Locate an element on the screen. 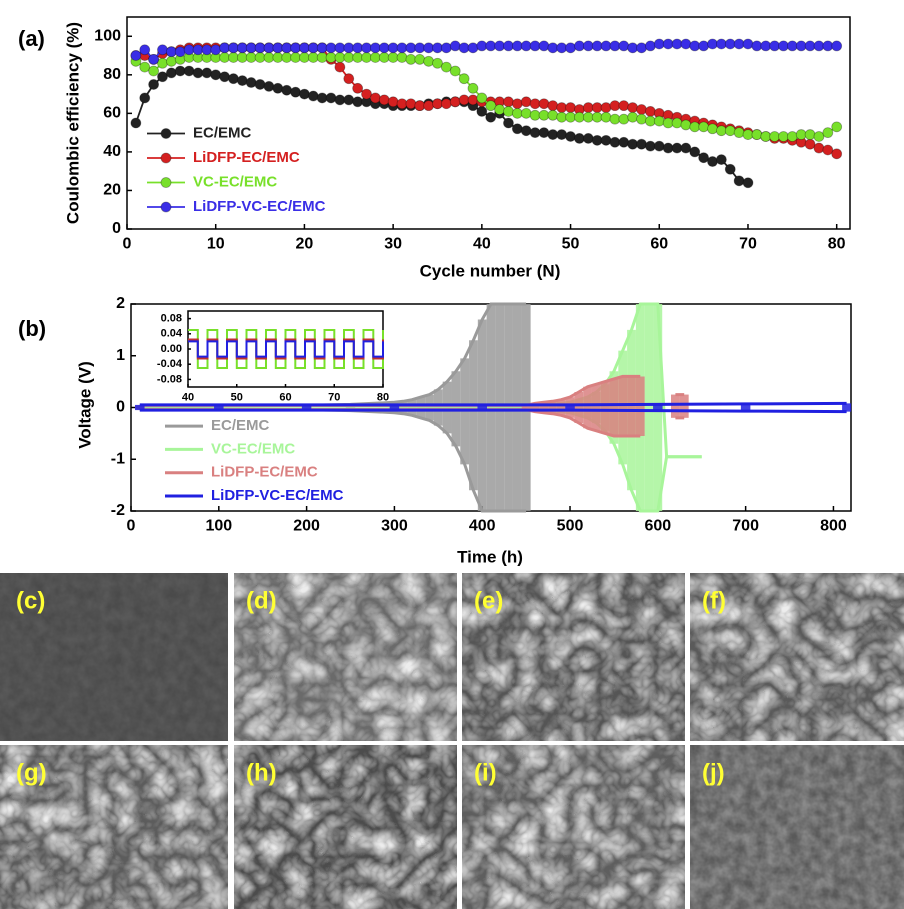  y-tick-label: 60 is located at coordinates (112, 113).